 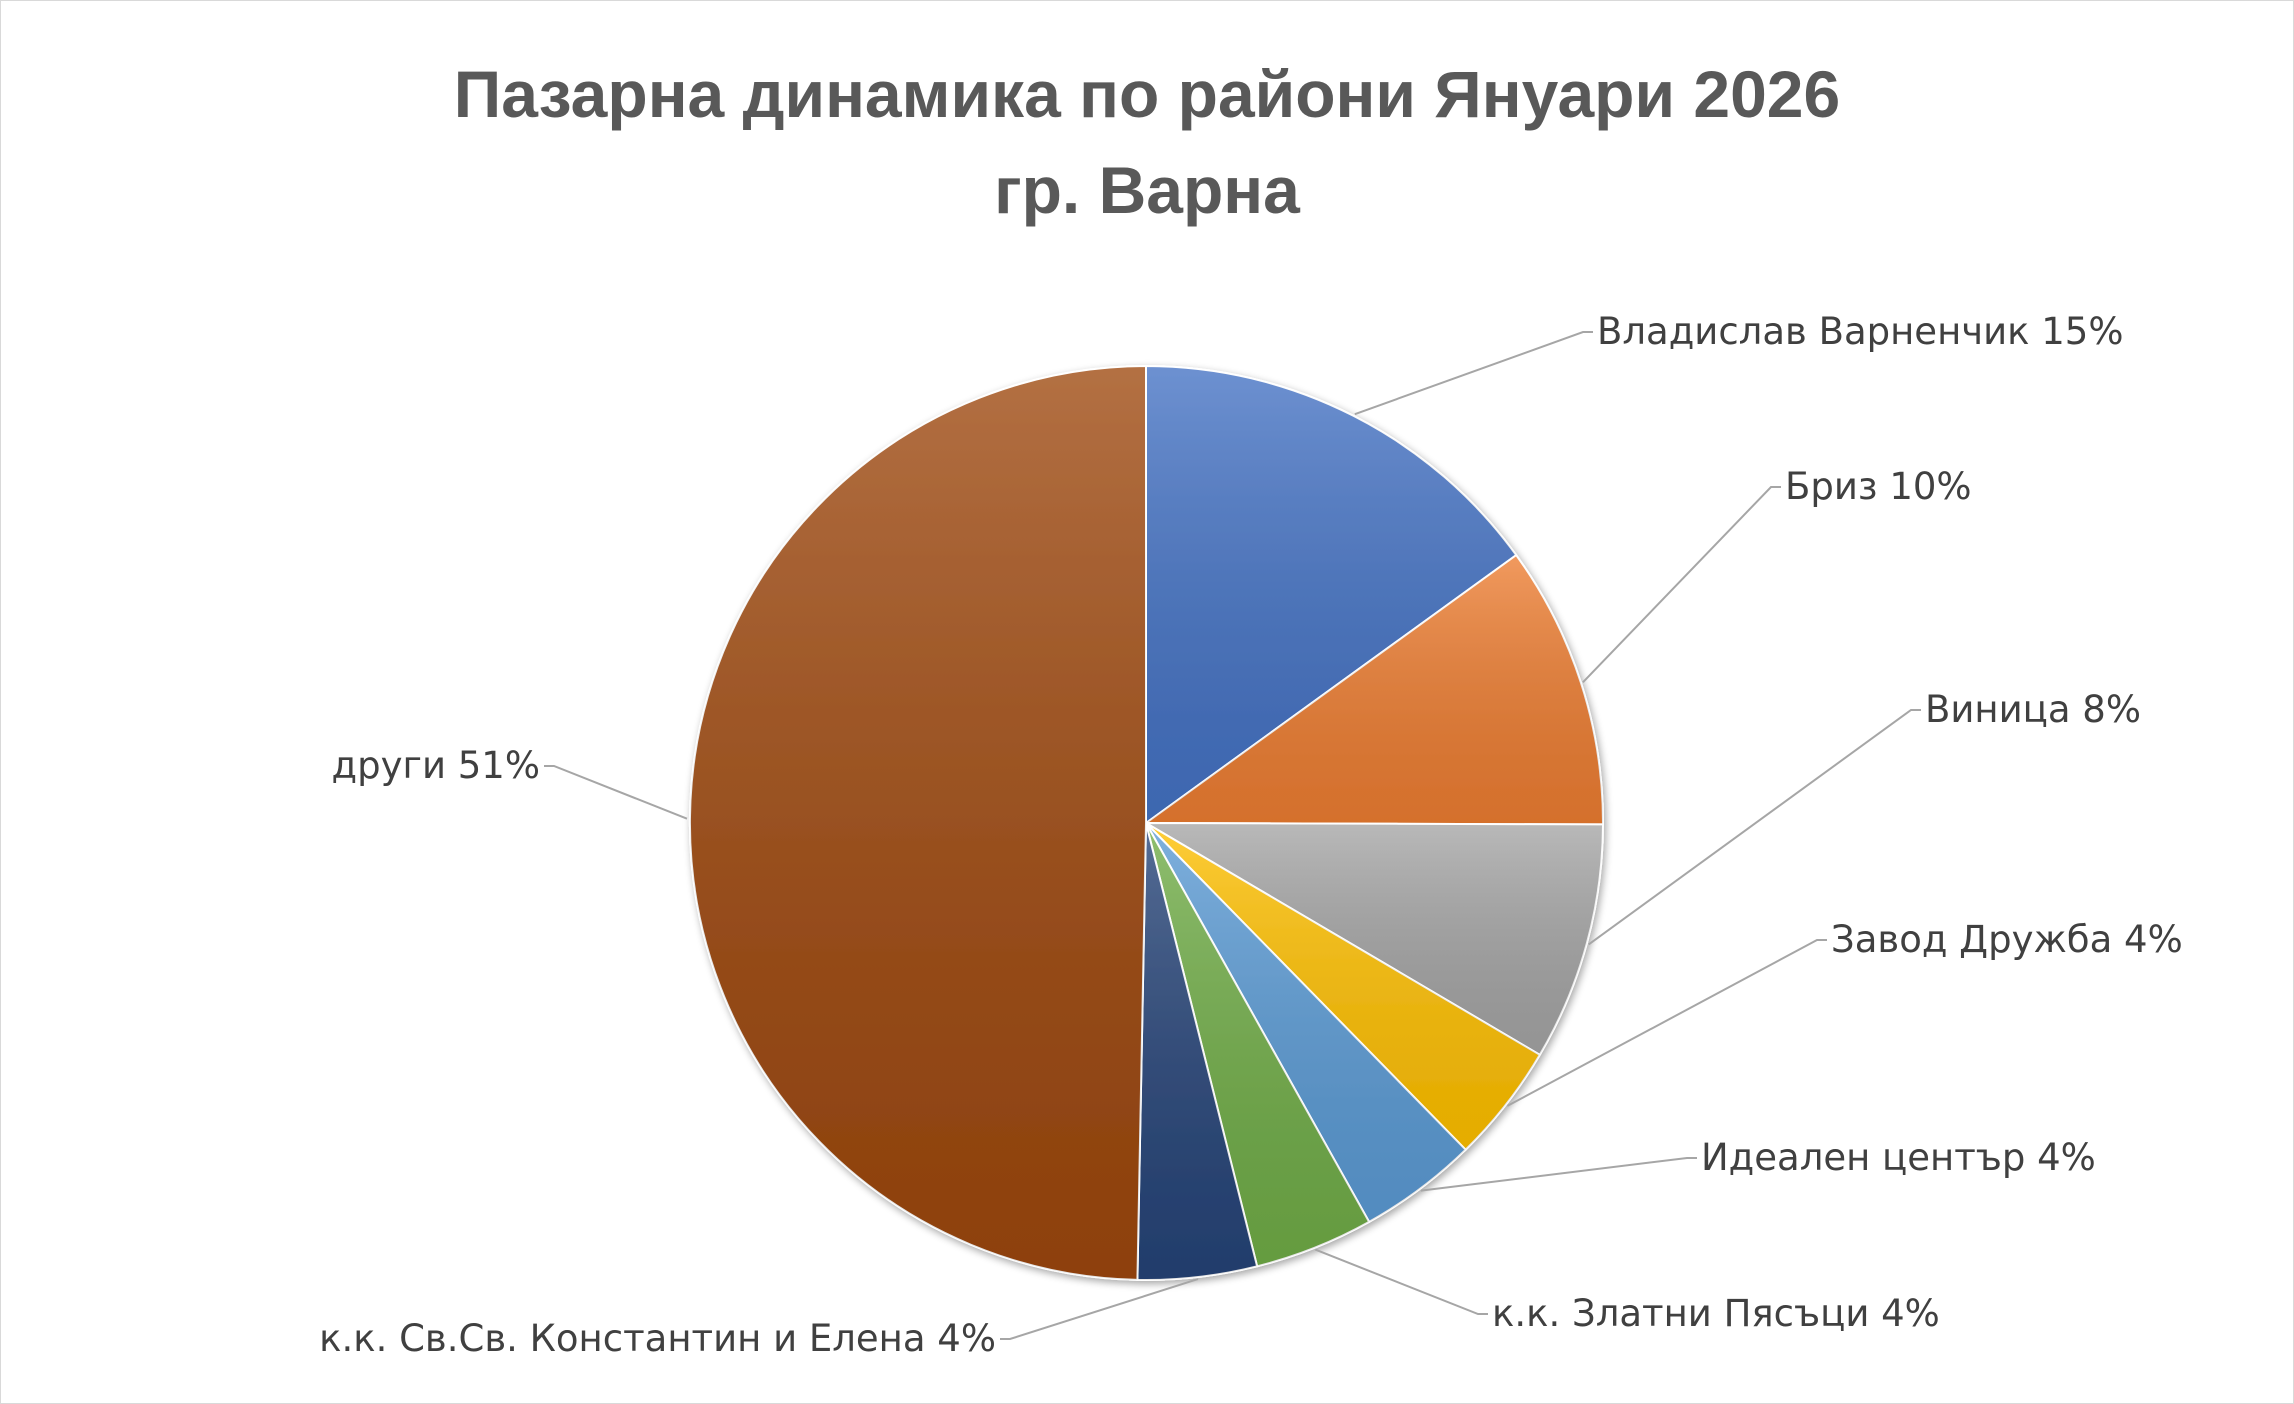 I want to click on data-label: Завод Дружба 4%, so click(x=2007, y=939).